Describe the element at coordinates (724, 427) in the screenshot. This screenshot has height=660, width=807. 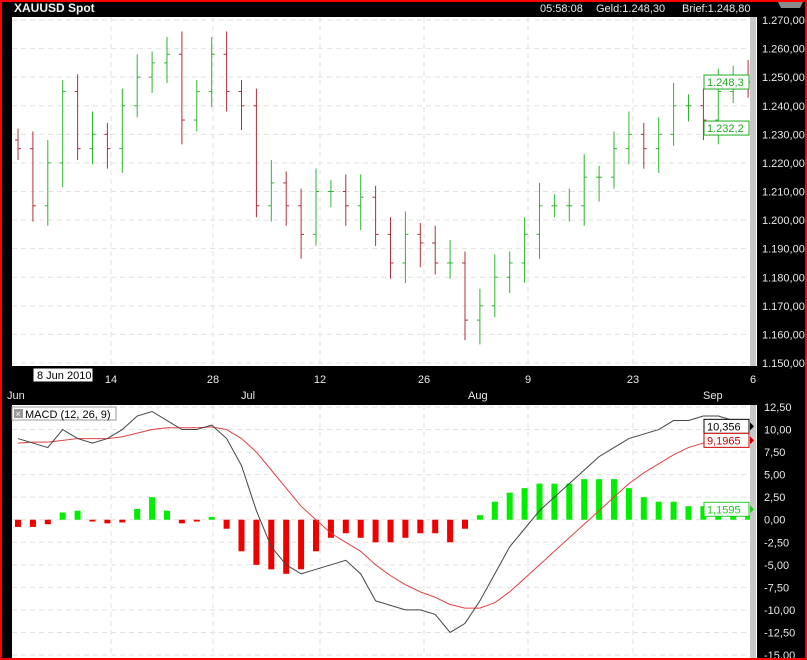
I see `macd-value-label: 10,356` at that location.